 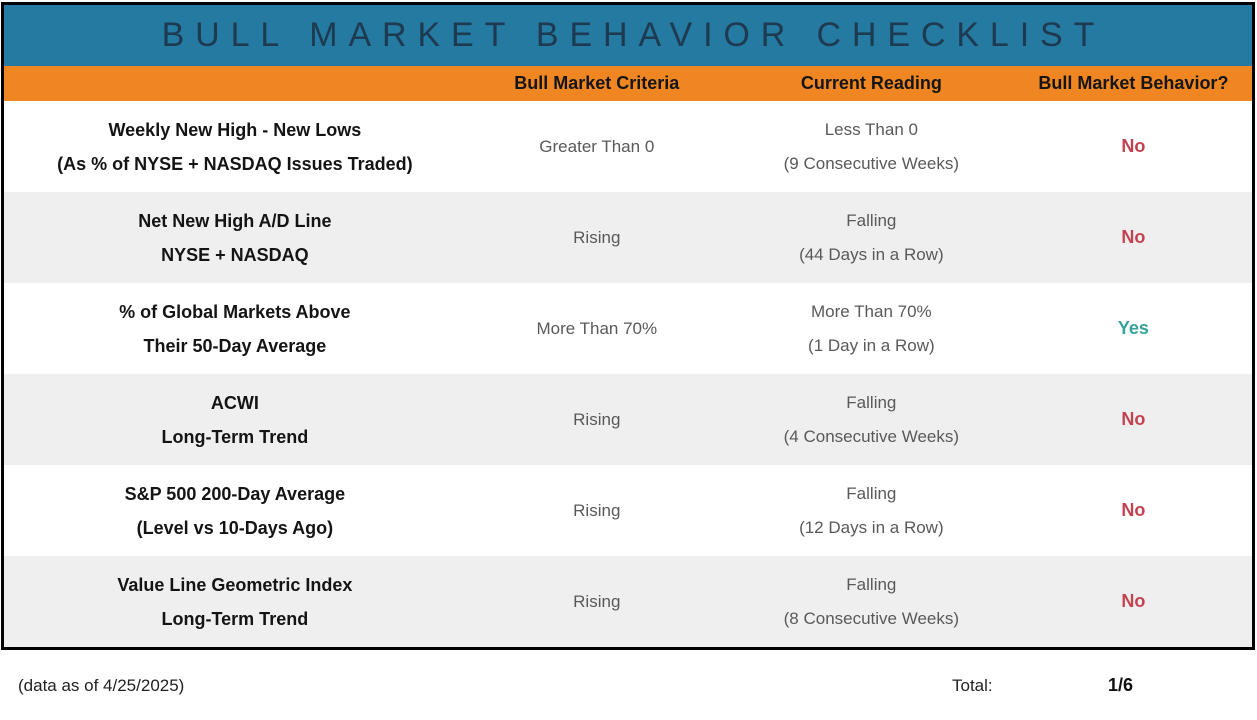 What do you see at coordinates (871, 147) in the screenshot?
I see `current-reading: Less Than 0 (9 Consecutive Weeks)` at bounding box center [871, 147].